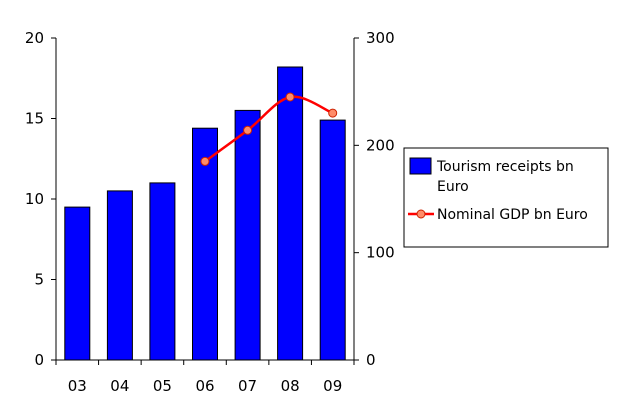 Image resolution: width=621 pixels, height=417 pixels. What do you see at coordinates (420, 166) in the screenshot?
I see `legend-bar-swatch` at bounding box center [420, 166].